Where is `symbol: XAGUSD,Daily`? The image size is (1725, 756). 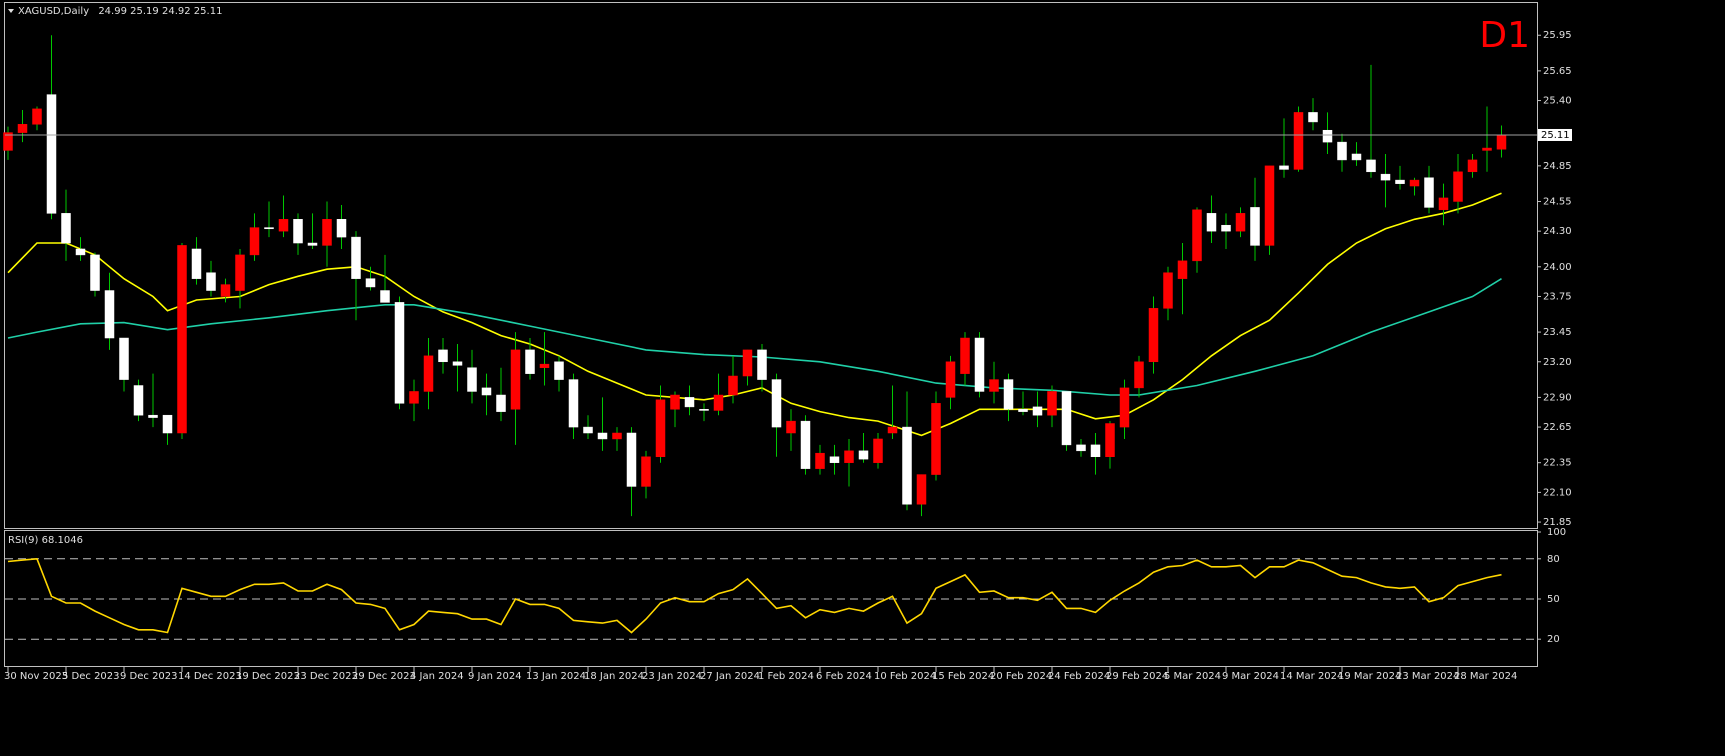 symbol: XAGUSD,Daily is located at coordinates (53, 11).